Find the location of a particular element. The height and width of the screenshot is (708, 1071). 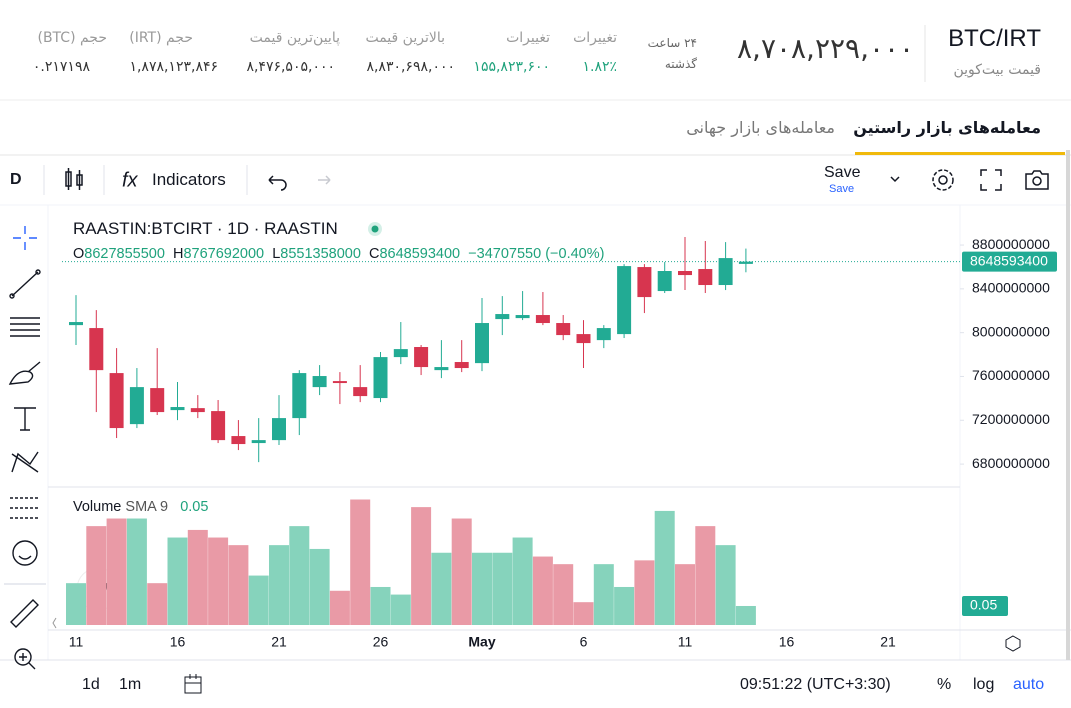

settings-icon is located at coordinates (943, 180).